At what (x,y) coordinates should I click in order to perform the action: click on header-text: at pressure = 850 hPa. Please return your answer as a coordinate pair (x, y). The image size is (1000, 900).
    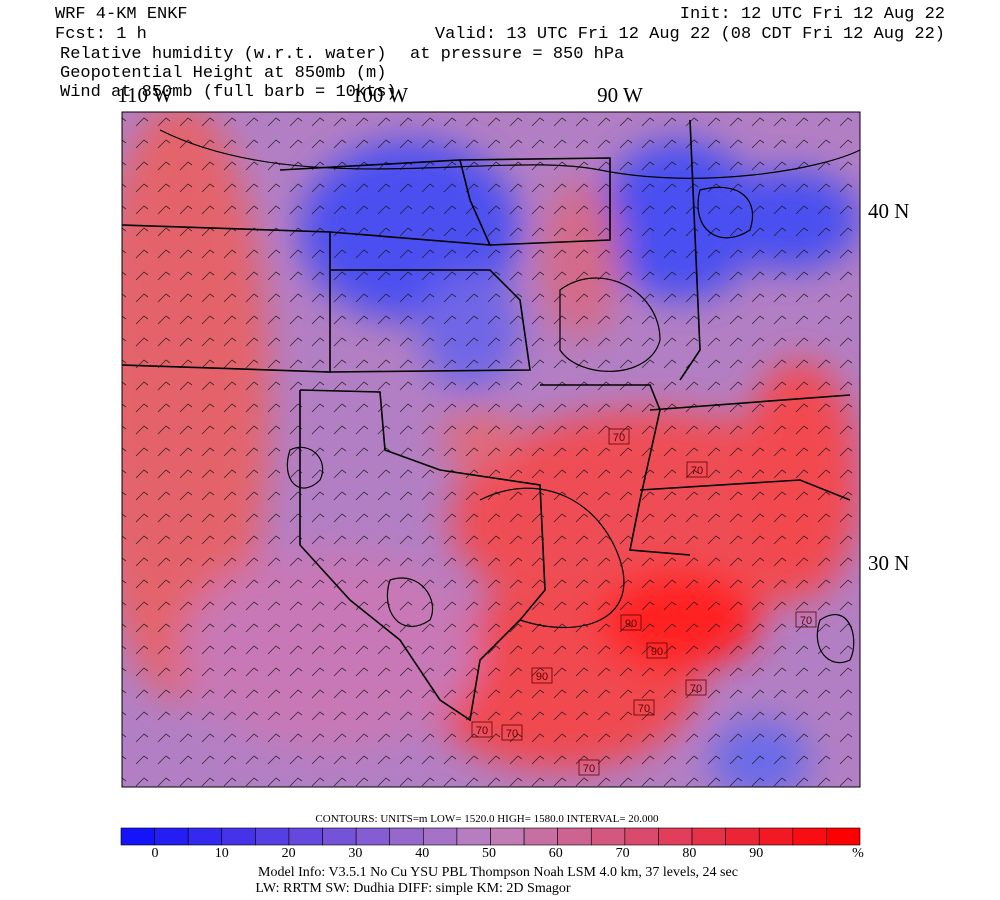
    Looking at the image, I should click on (517, 54).